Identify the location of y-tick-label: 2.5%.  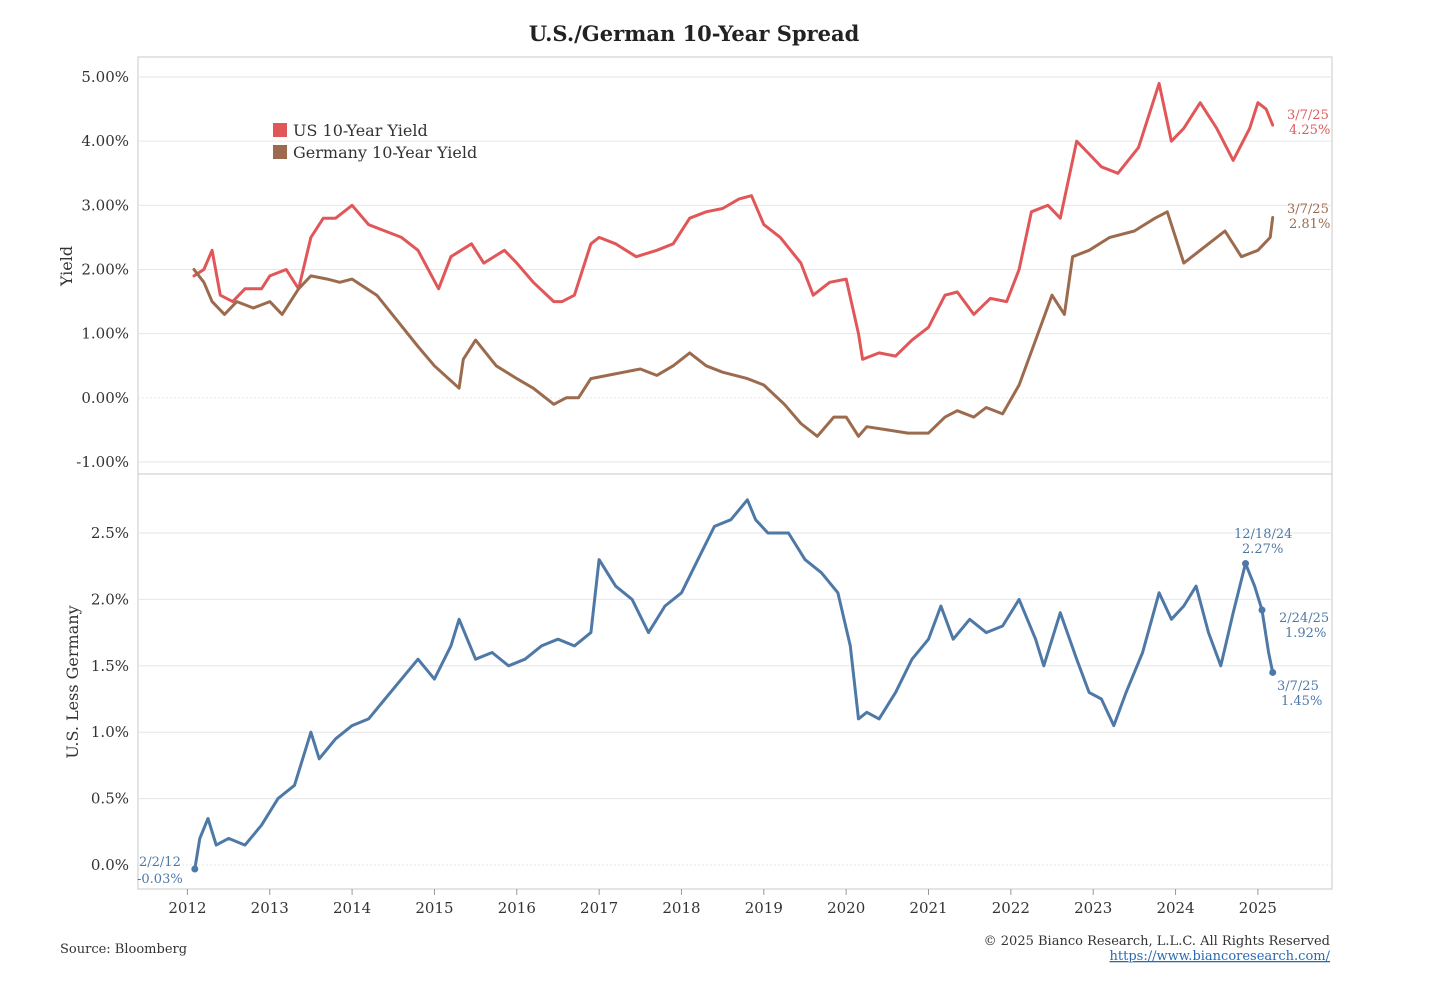
(110, 533).